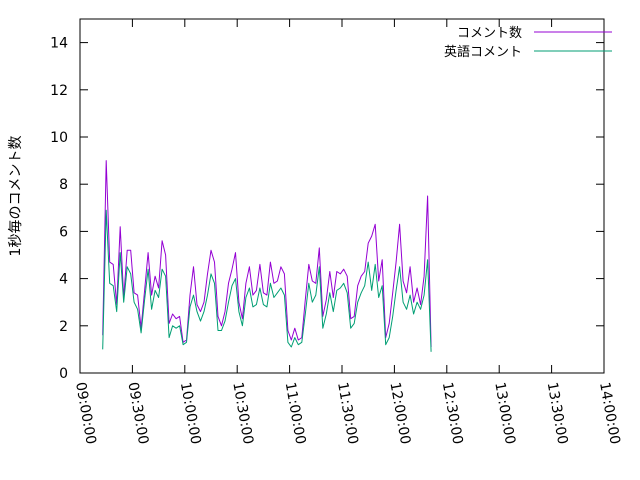  What do you see at coordinates (63, 327) in the screenshot?
I see `y-tick-label: 2` at bounding box center [63, 327].